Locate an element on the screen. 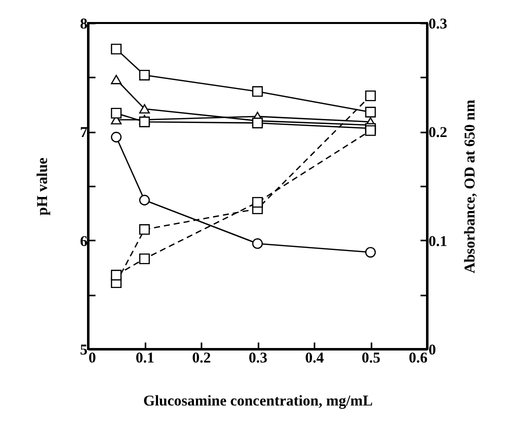  x-tick-label: 0.6 is located at coordinates (418, 358).